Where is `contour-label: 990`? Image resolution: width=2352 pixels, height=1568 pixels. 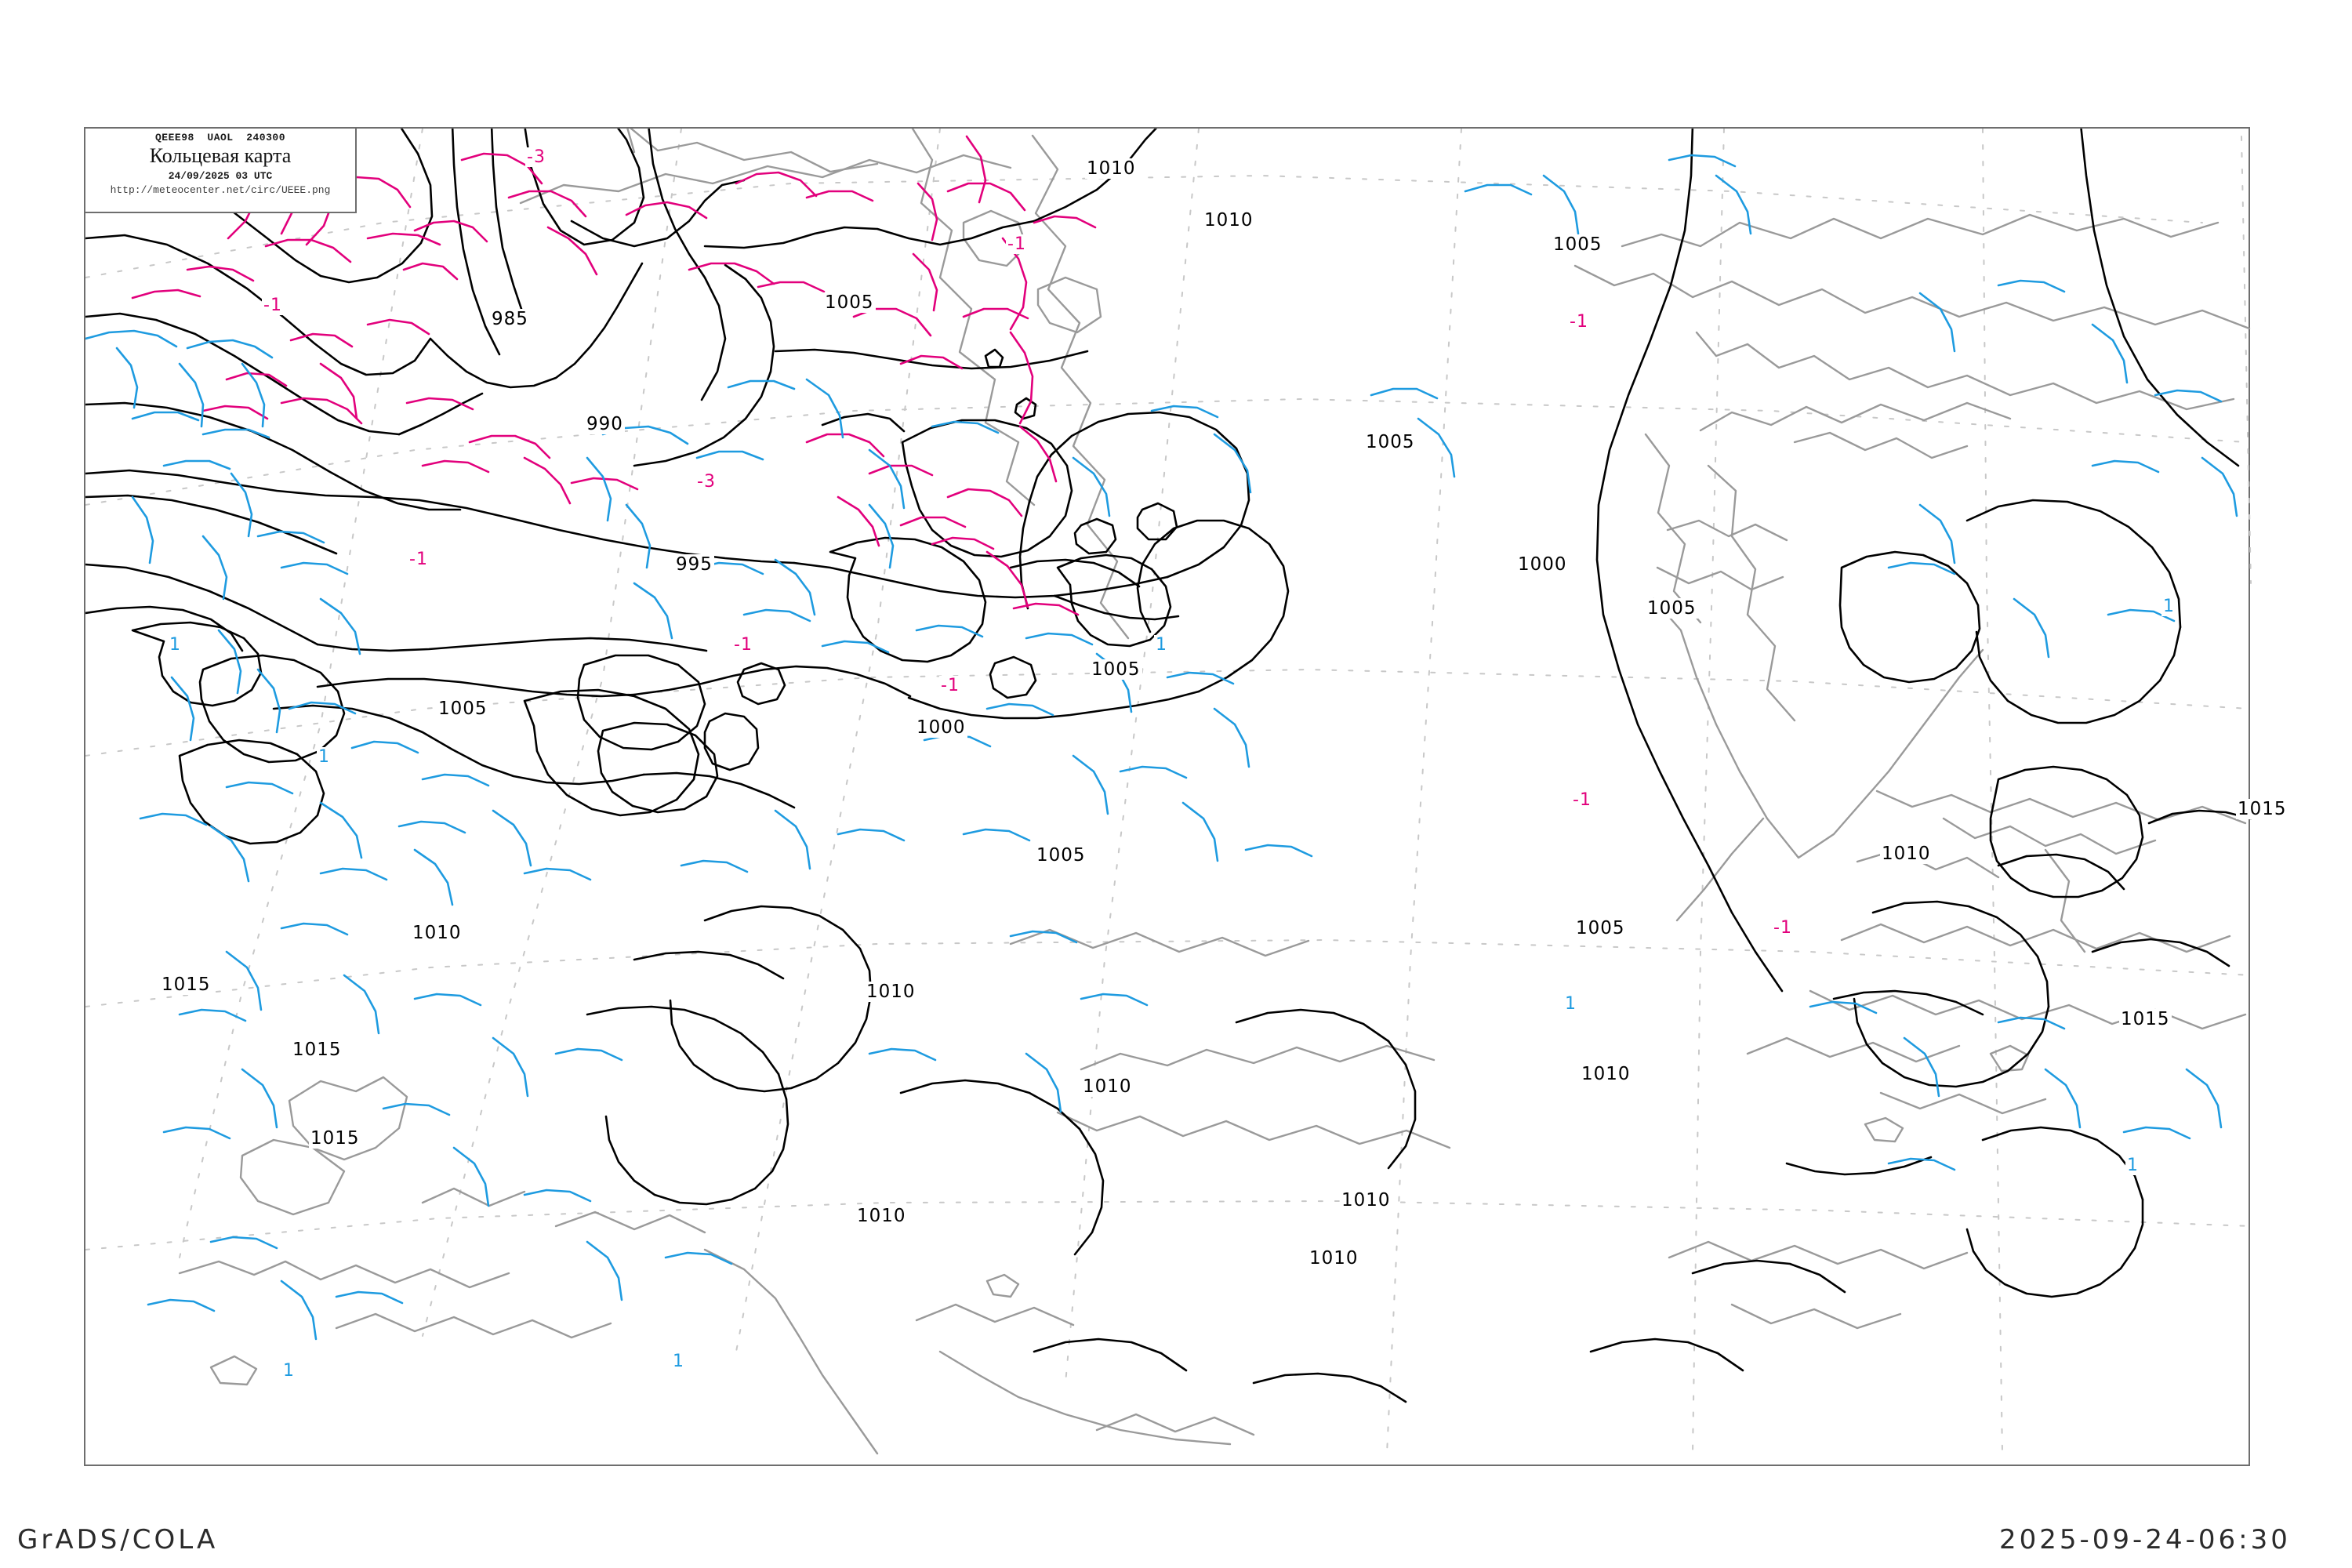
contour-label: 990 is located at coordinates (605, 424).